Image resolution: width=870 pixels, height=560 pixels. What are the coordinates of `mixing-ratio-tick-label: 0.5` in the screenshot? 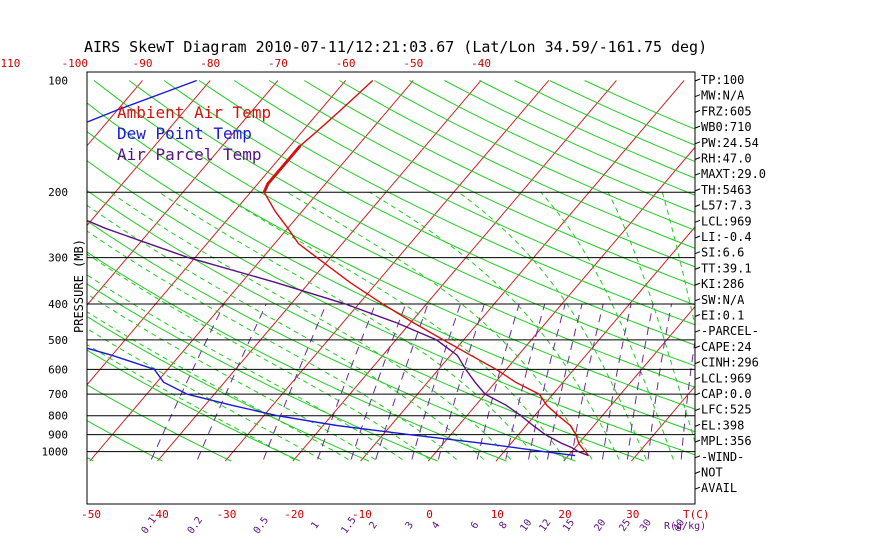 It's located at (261, 525).